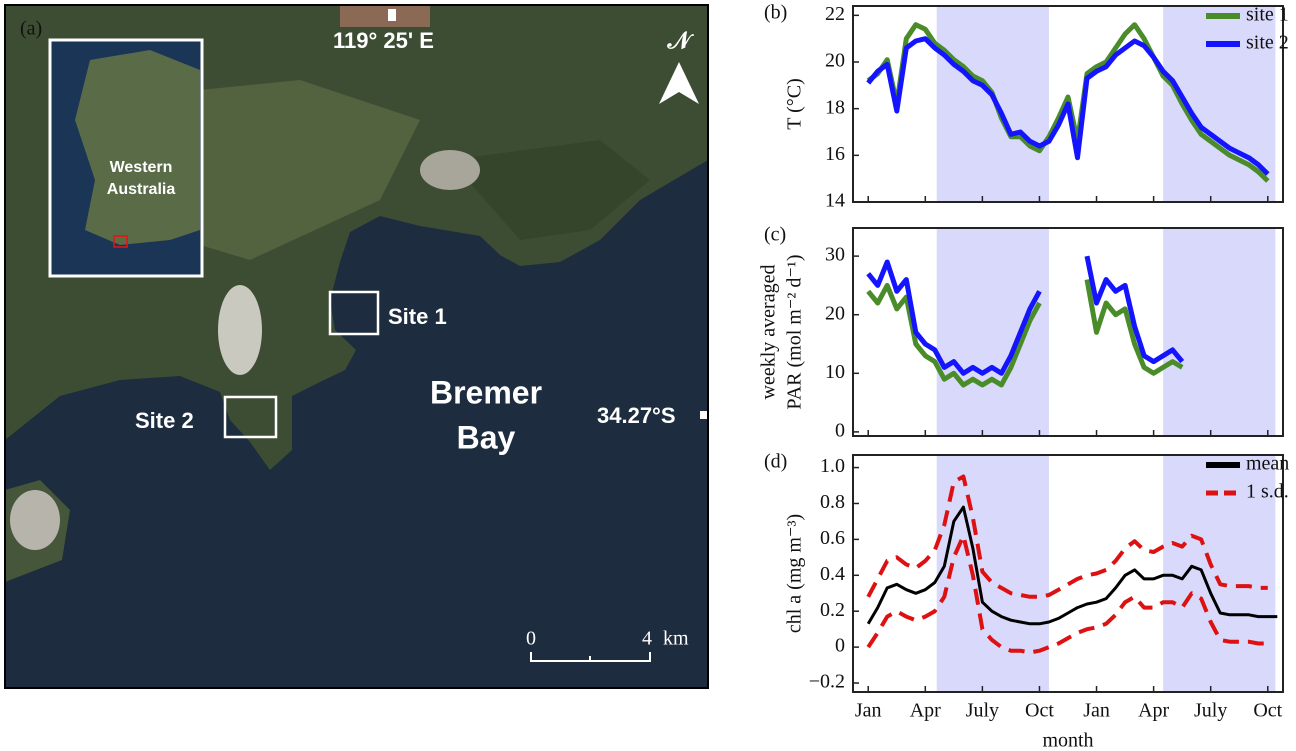  Describe the element at coordinates (417, 316) in the screenshot. I see `site-label: Site 1` at that location.